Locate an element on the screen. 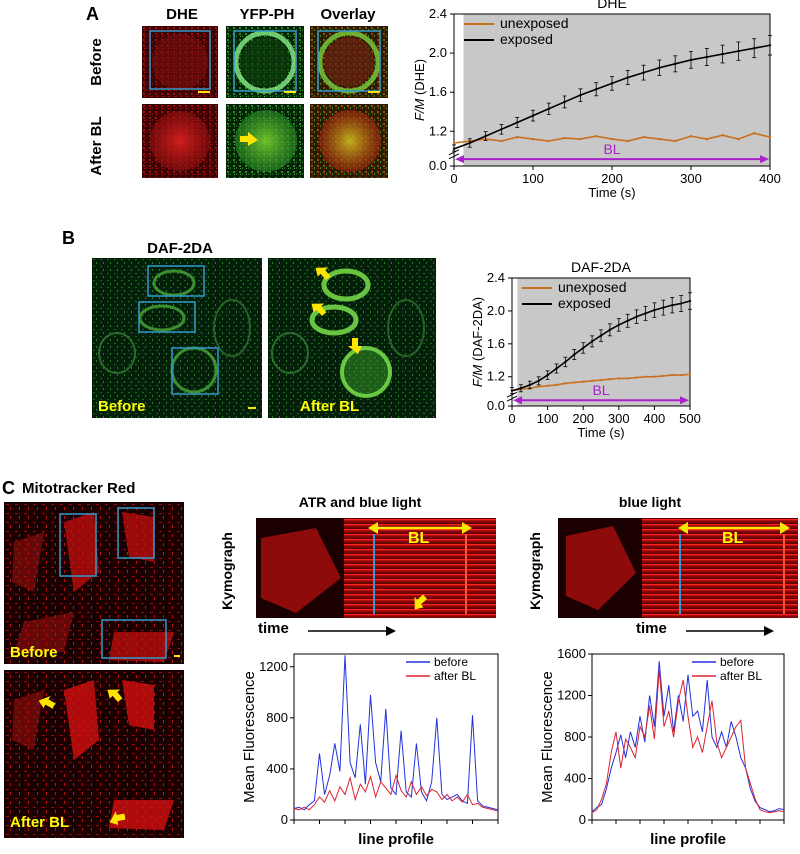 This screenshot has width=800, height=854. mito-image-title: Mitotracker Red is located at coordinates (79, 488).